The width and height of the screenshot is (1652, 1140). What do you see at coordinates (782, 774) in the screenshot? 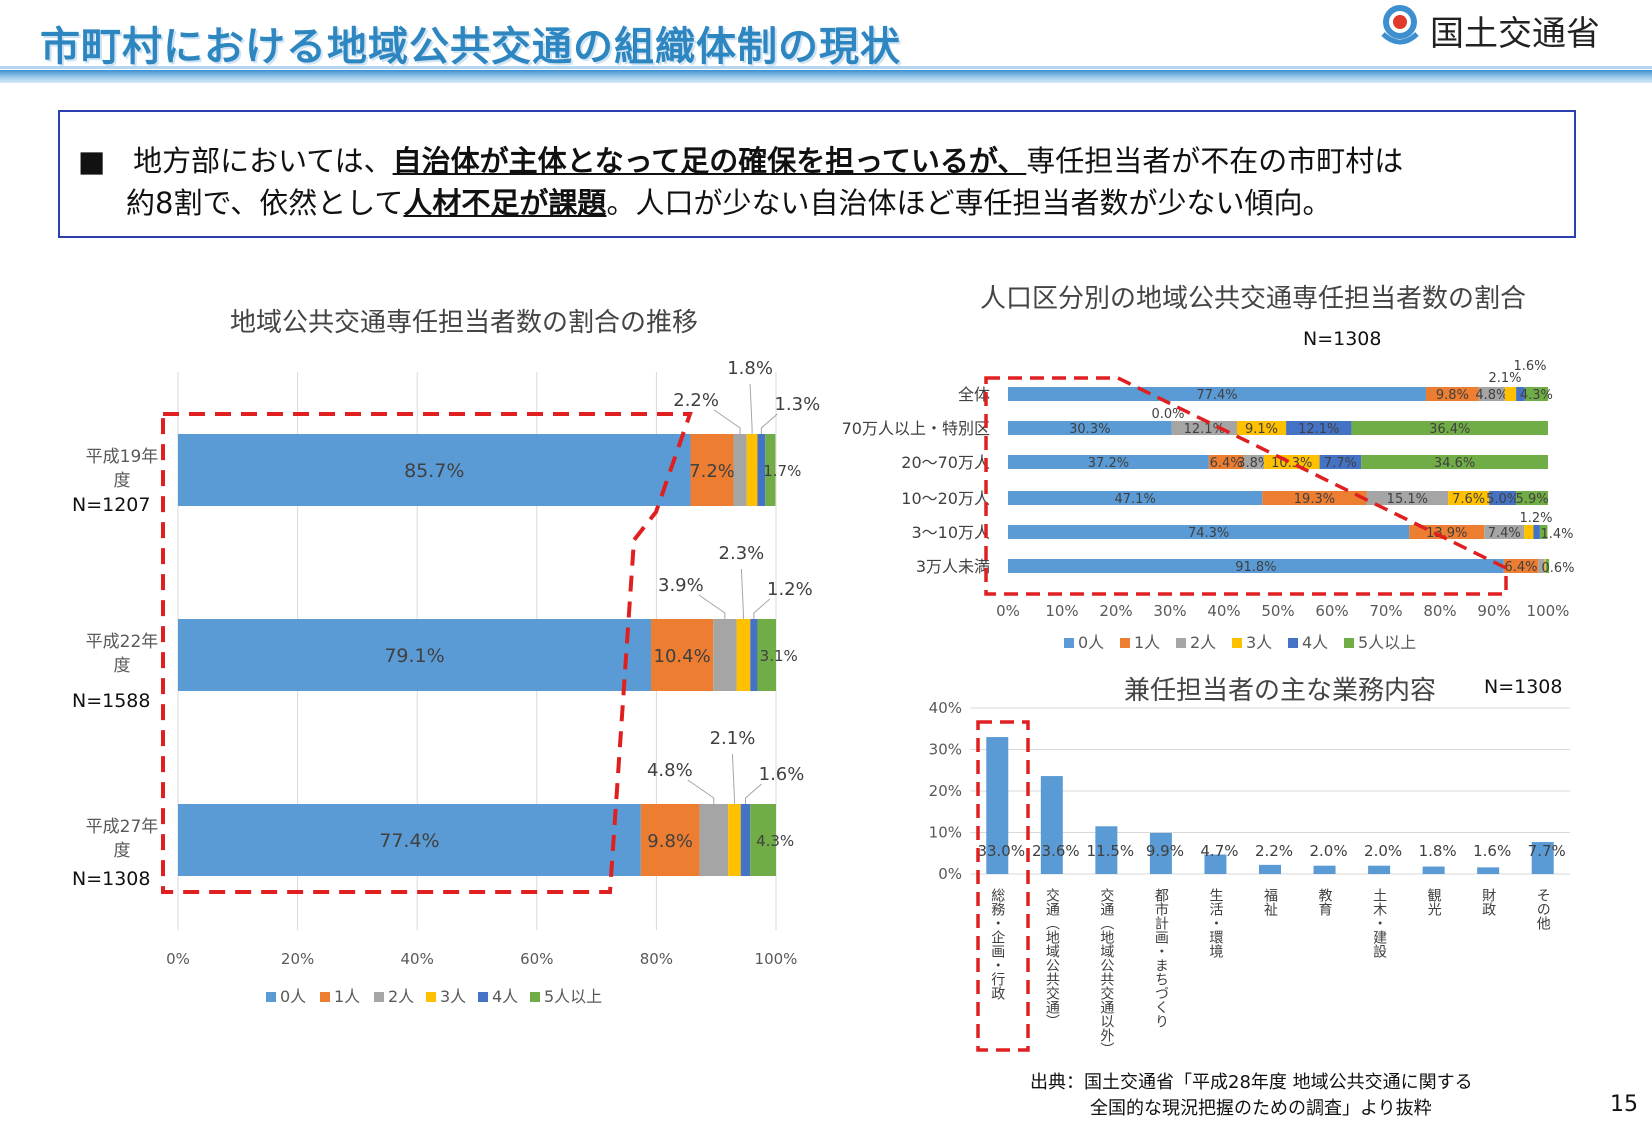
I see `chart1-data-label: 1.6%` at bounding box center [782, 774].